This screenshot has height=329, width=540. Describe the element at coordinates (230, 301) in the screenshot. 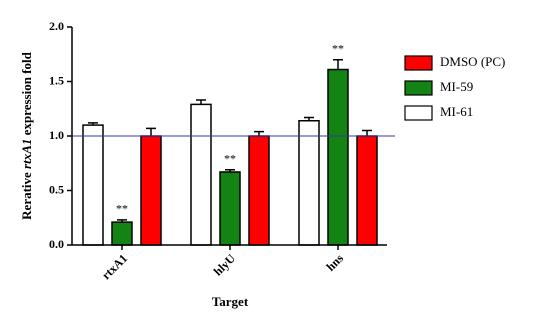

I see `x-axis-label: Target` at that location.